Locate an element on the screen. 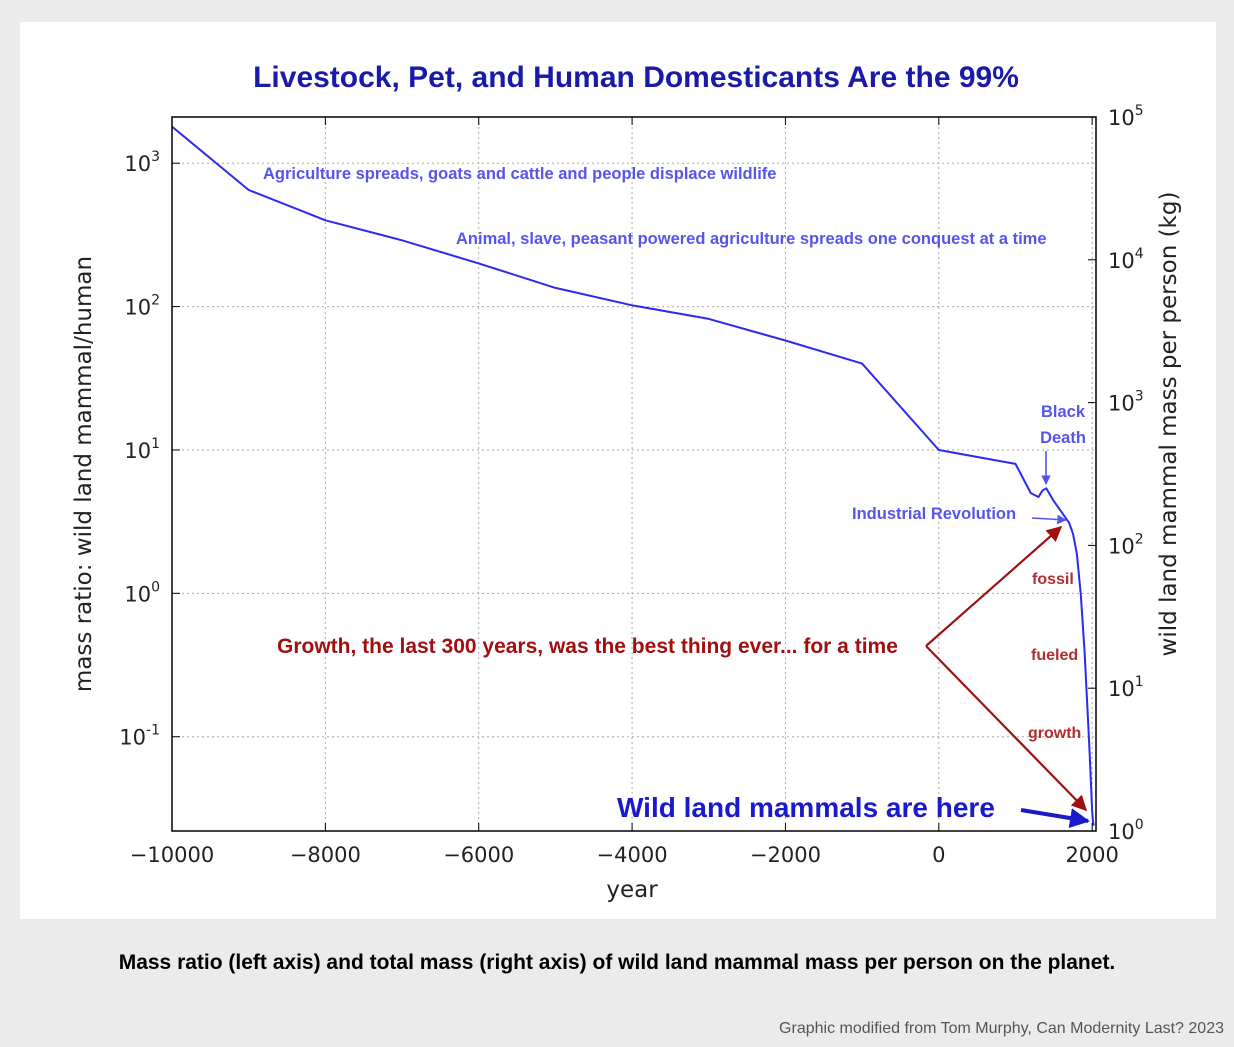 The width and height of the screenshot is (1234, 1047). x-tick-label: 2000 is located at coordinates (1091, 855).